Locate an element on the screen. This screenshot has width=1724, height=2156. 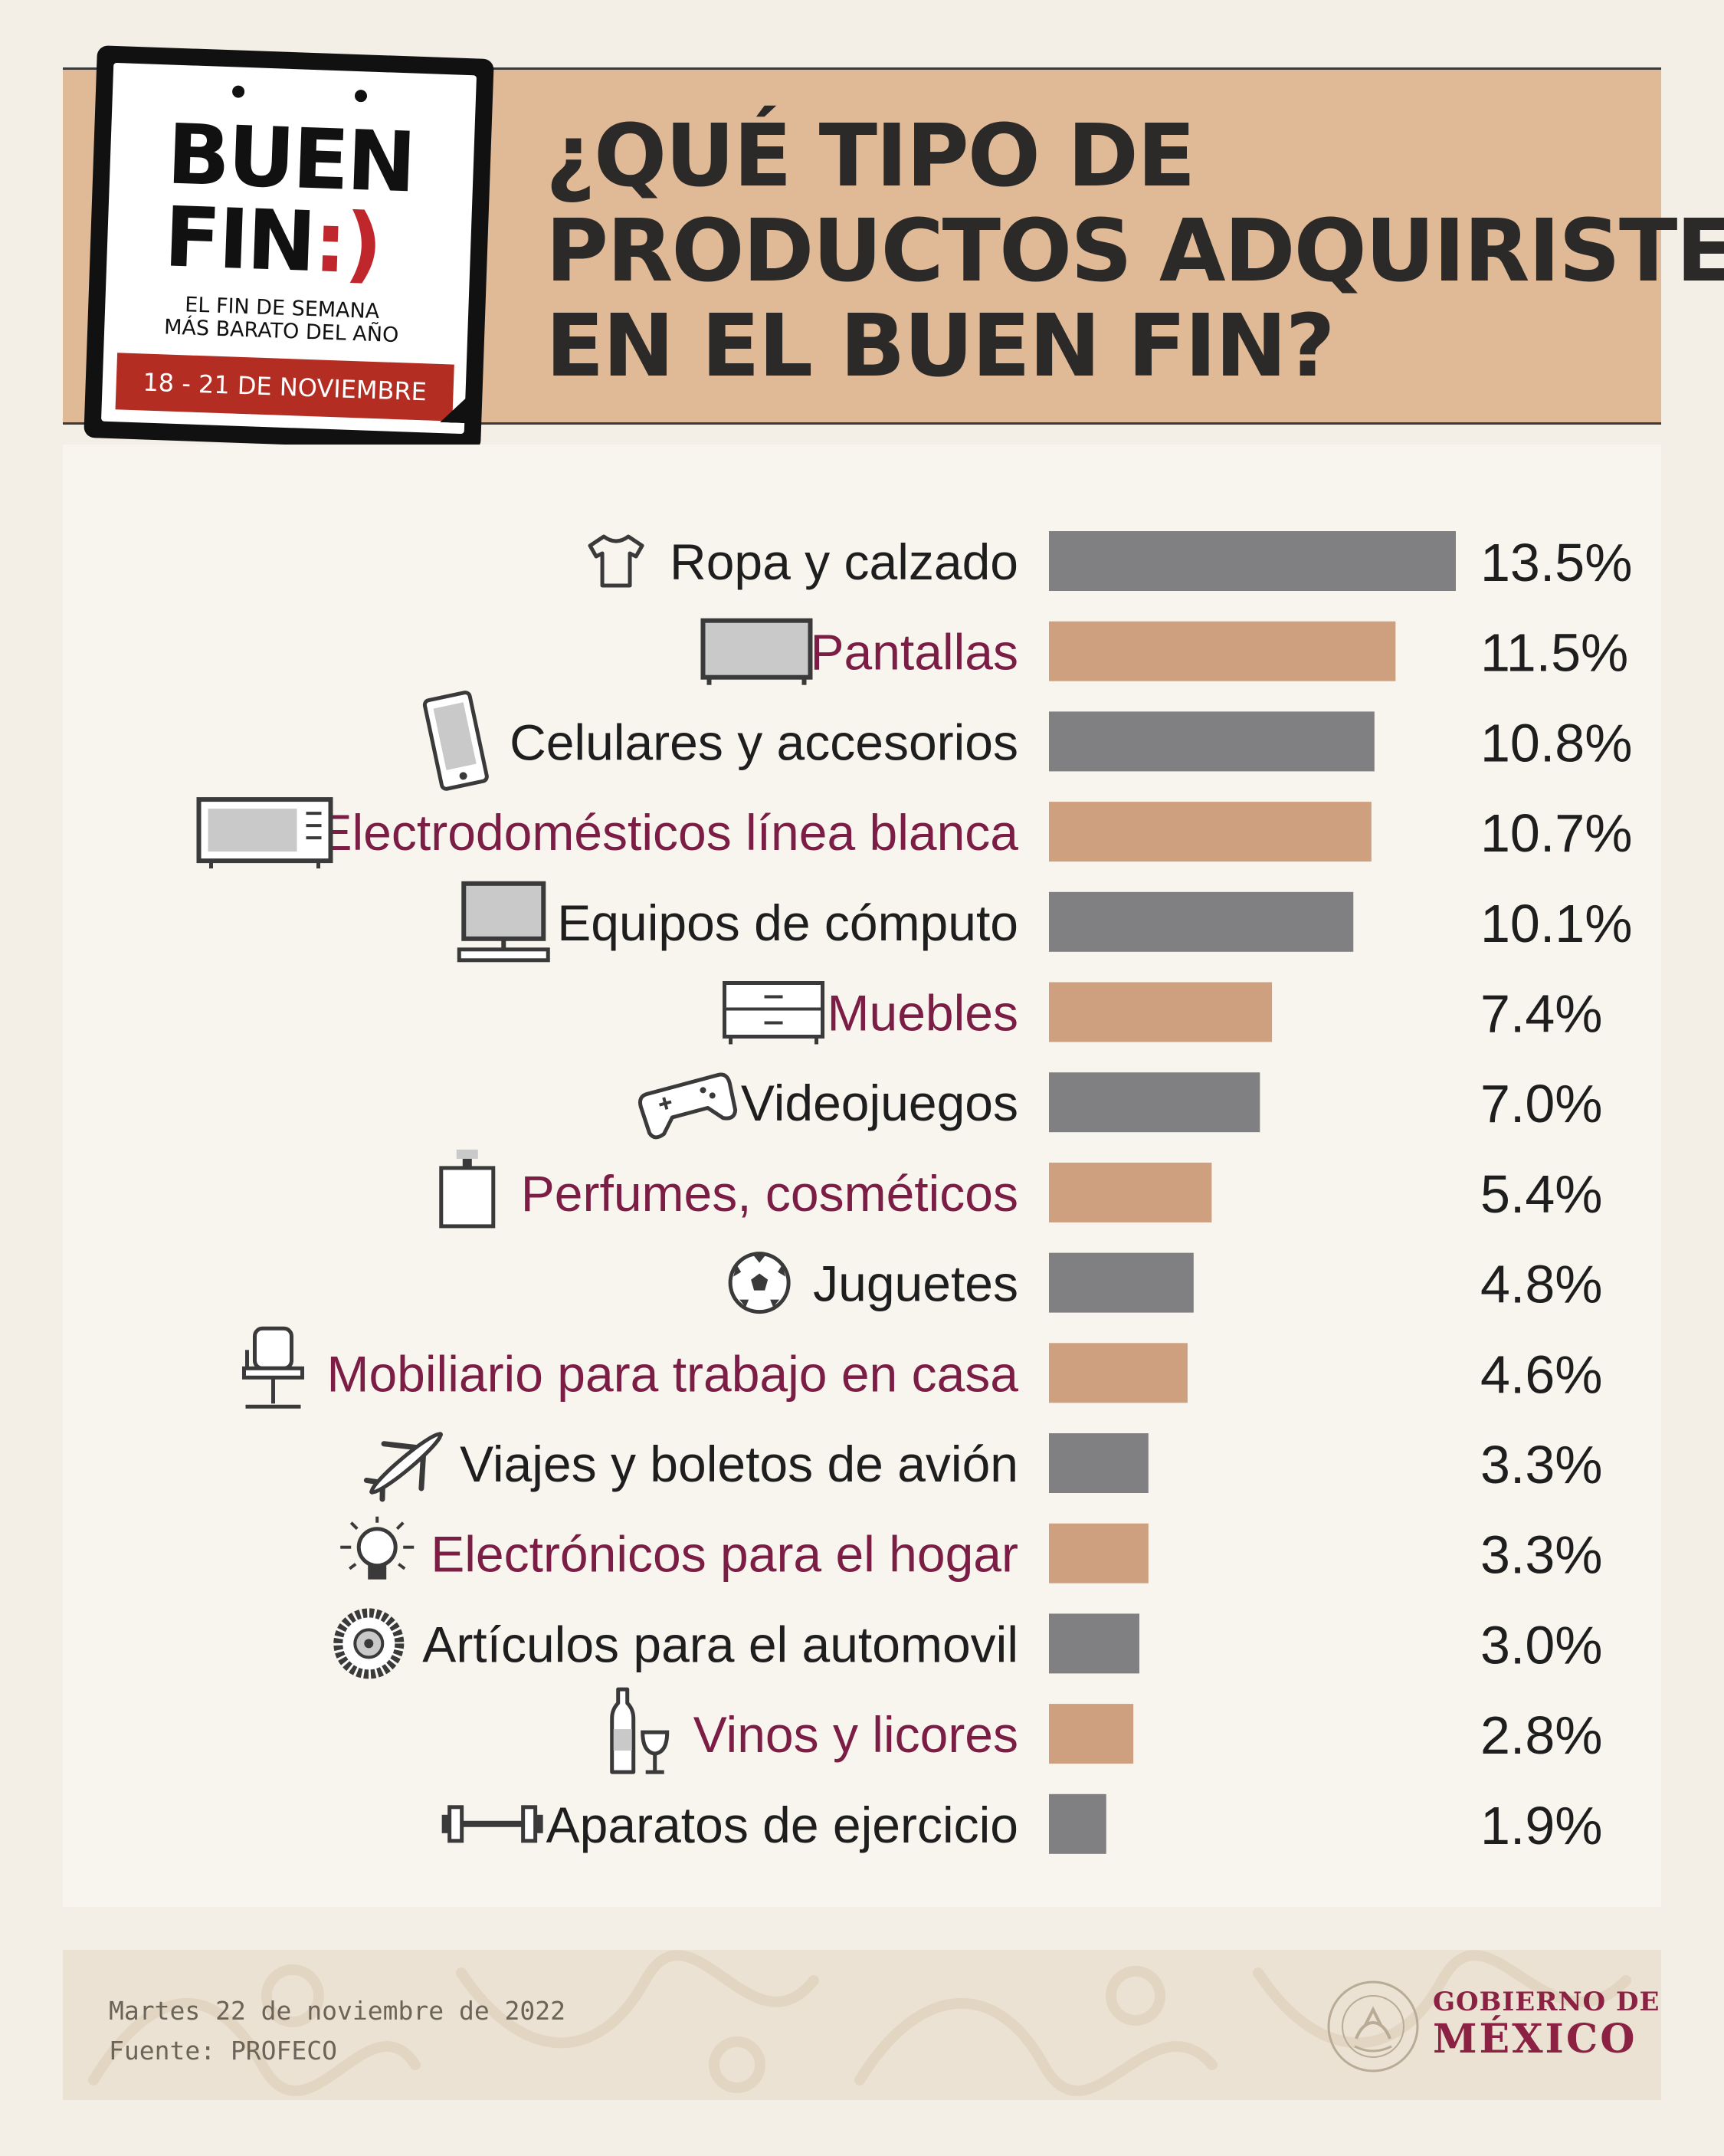
category-label: Electrodomésticos línea blanca is located at coordinates (669, 832).